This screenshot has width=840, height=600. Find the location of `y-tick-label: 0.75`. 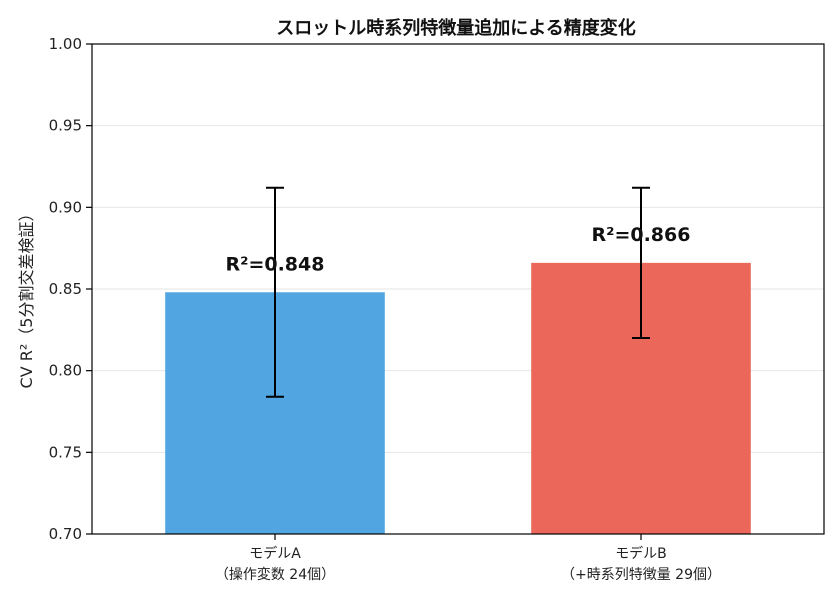

y-tick-label: 0.75 is located at coordinates (65, 452).